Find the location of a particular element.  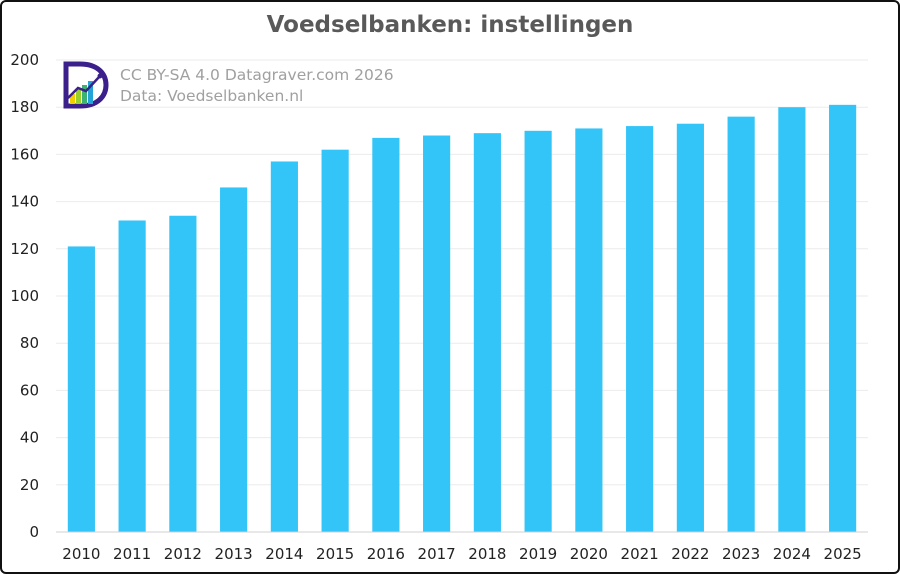

x-tick-label: 2025 is located at coordinates (843, 554).